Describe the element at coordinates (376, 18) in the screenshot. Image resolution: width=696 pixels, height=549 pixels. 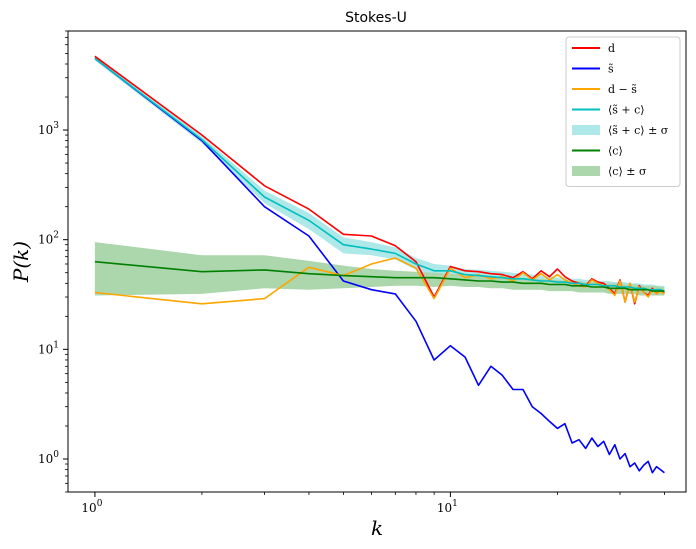
I see `chart-title: Stokes-U` at that location.